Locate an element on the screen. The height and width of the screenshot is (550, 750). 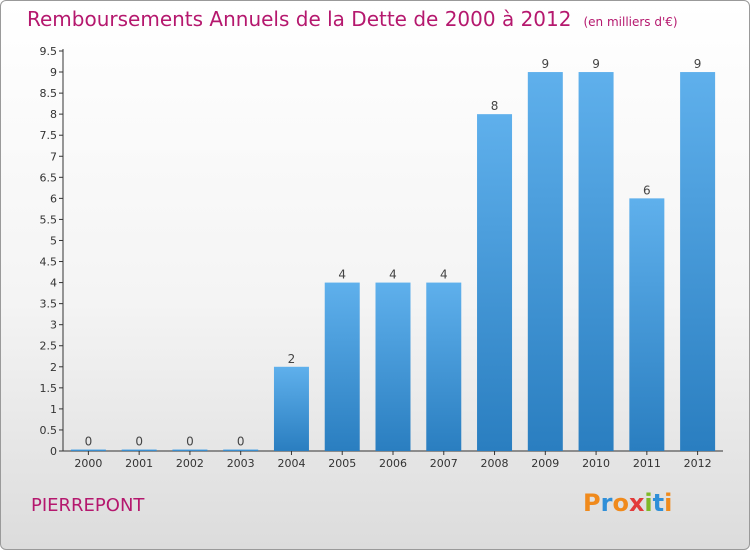
y-tick-label: 6.5 is located at coordinates (49, 177).